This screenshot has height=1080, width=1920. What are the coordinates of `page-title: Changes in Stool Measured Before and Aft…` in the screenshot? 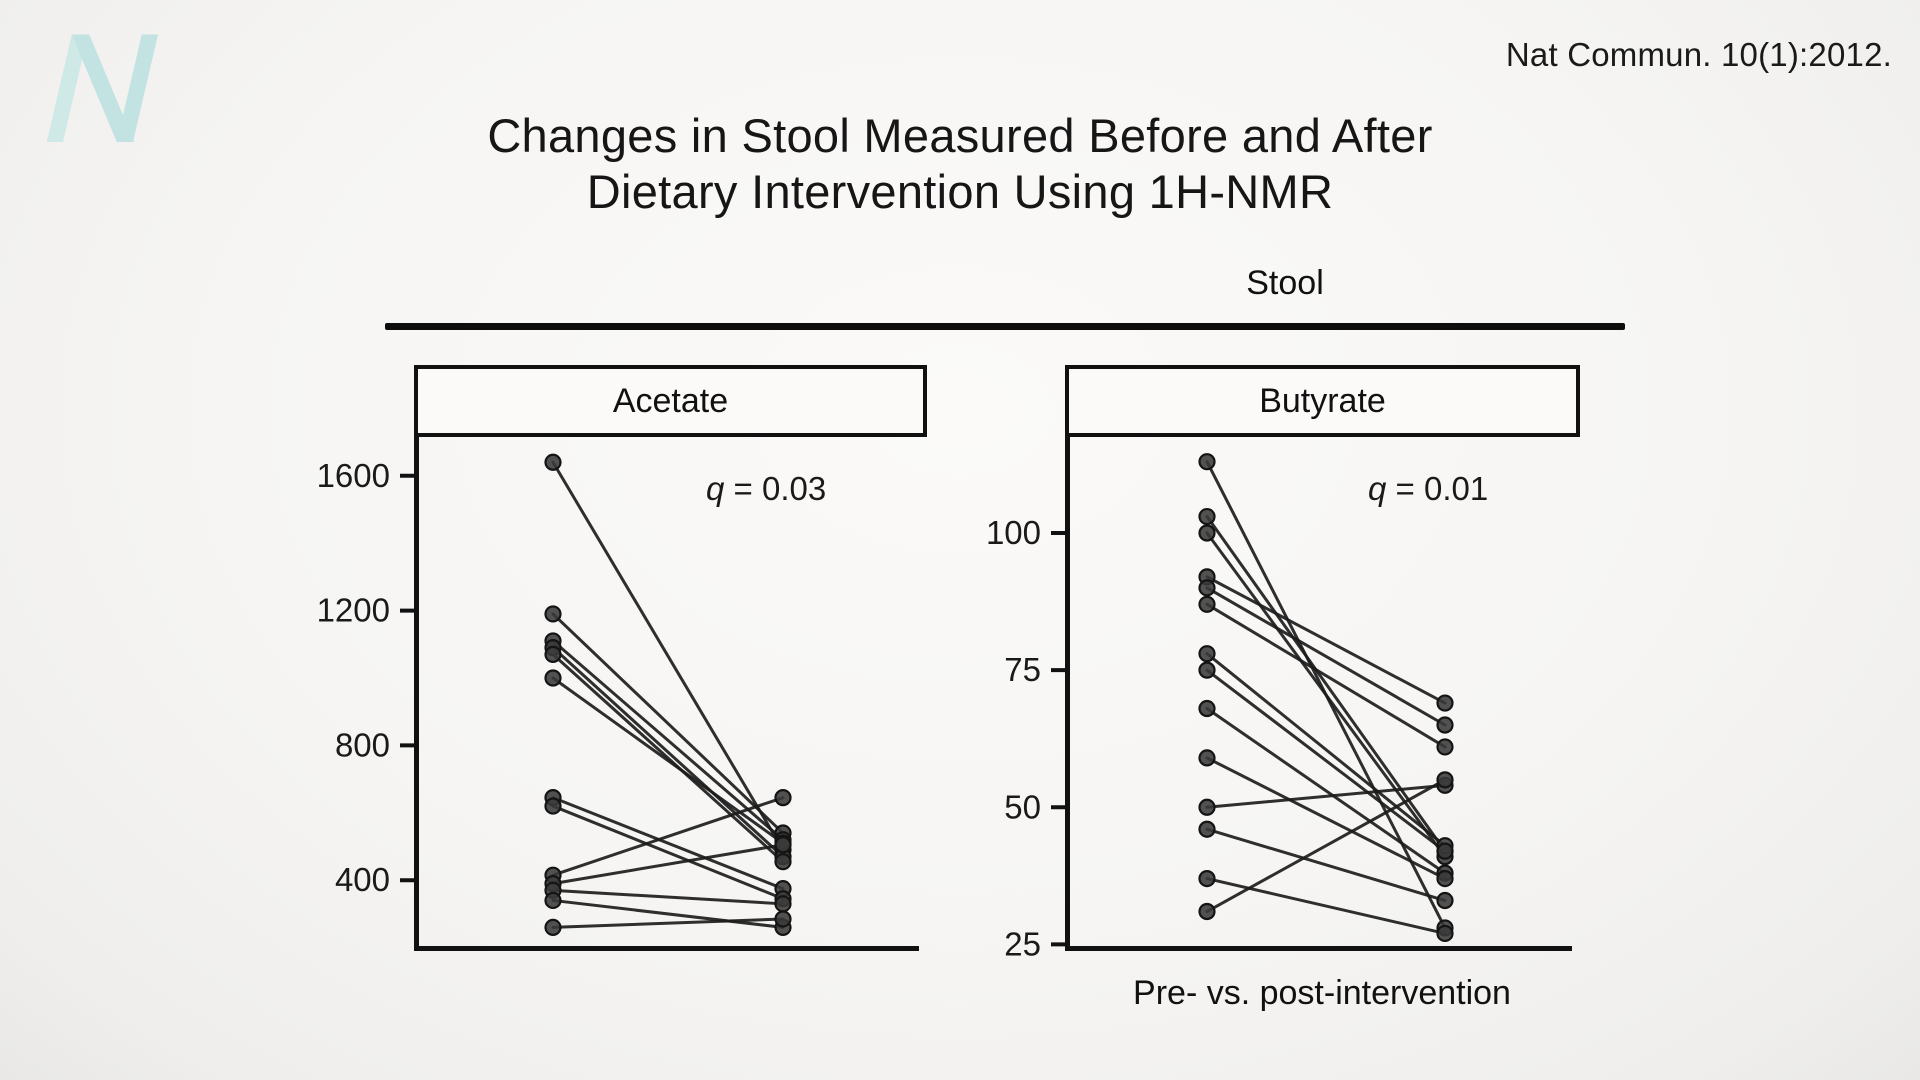 It's located at (960, 164).